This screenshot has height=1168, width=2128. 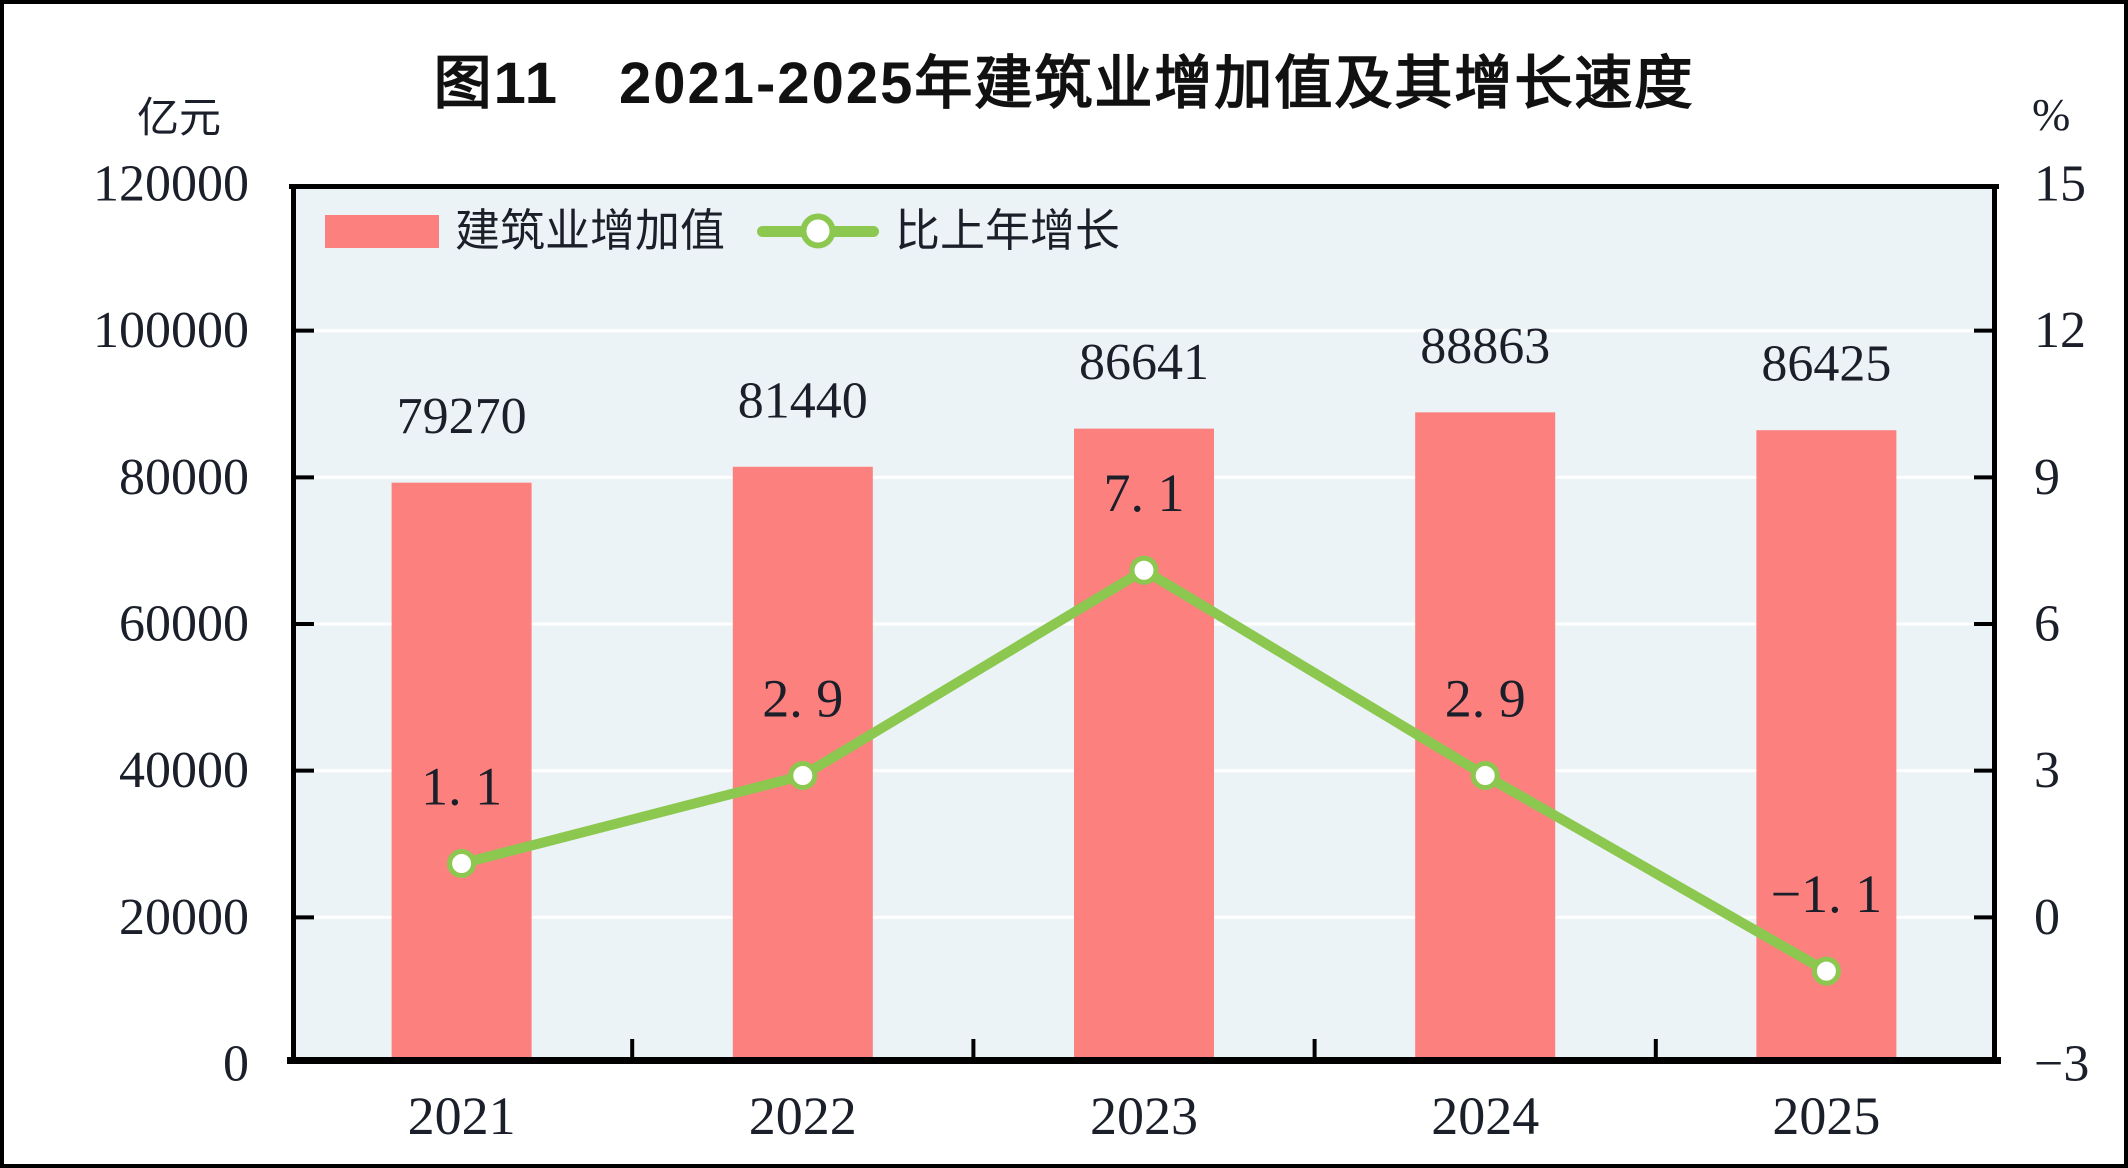 I want to click on legend-line-marker-icon, so click(x=818, y=231).